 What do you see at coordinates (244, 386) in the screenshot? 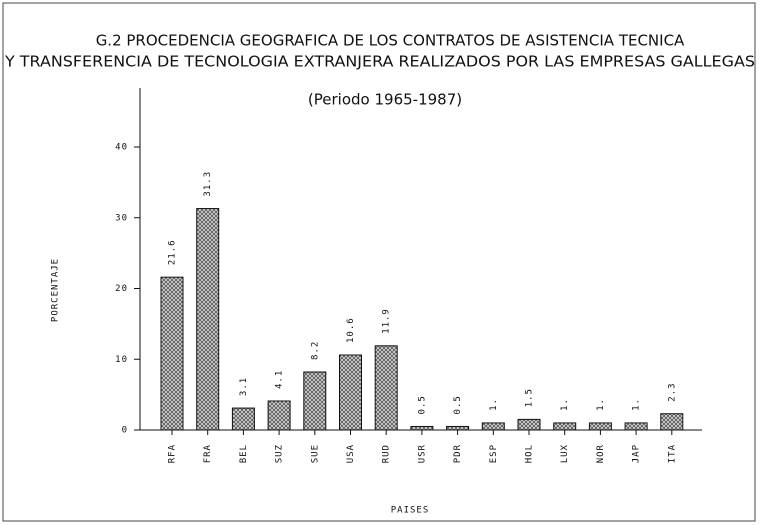
I see `value-label: 3.1` at bounding box center [244, 386].